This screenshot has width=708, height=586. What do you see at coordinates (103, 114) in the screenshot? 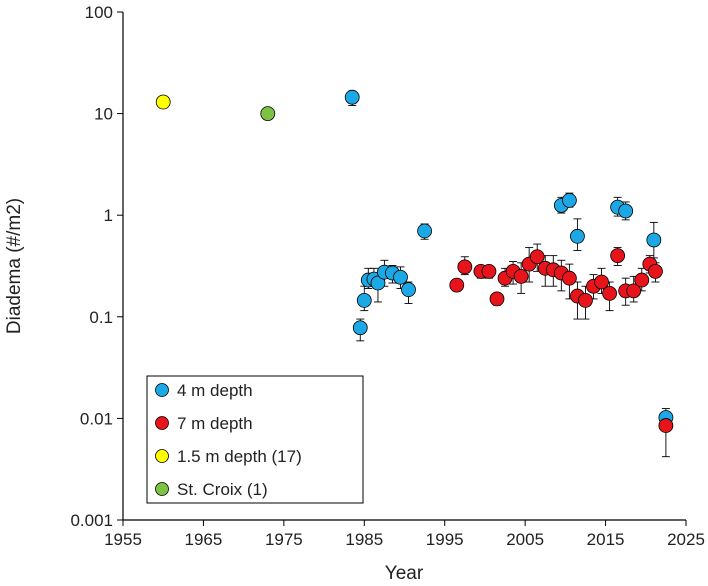
I see `y-tick-label-10: 10` at bounding box center [103, 114].